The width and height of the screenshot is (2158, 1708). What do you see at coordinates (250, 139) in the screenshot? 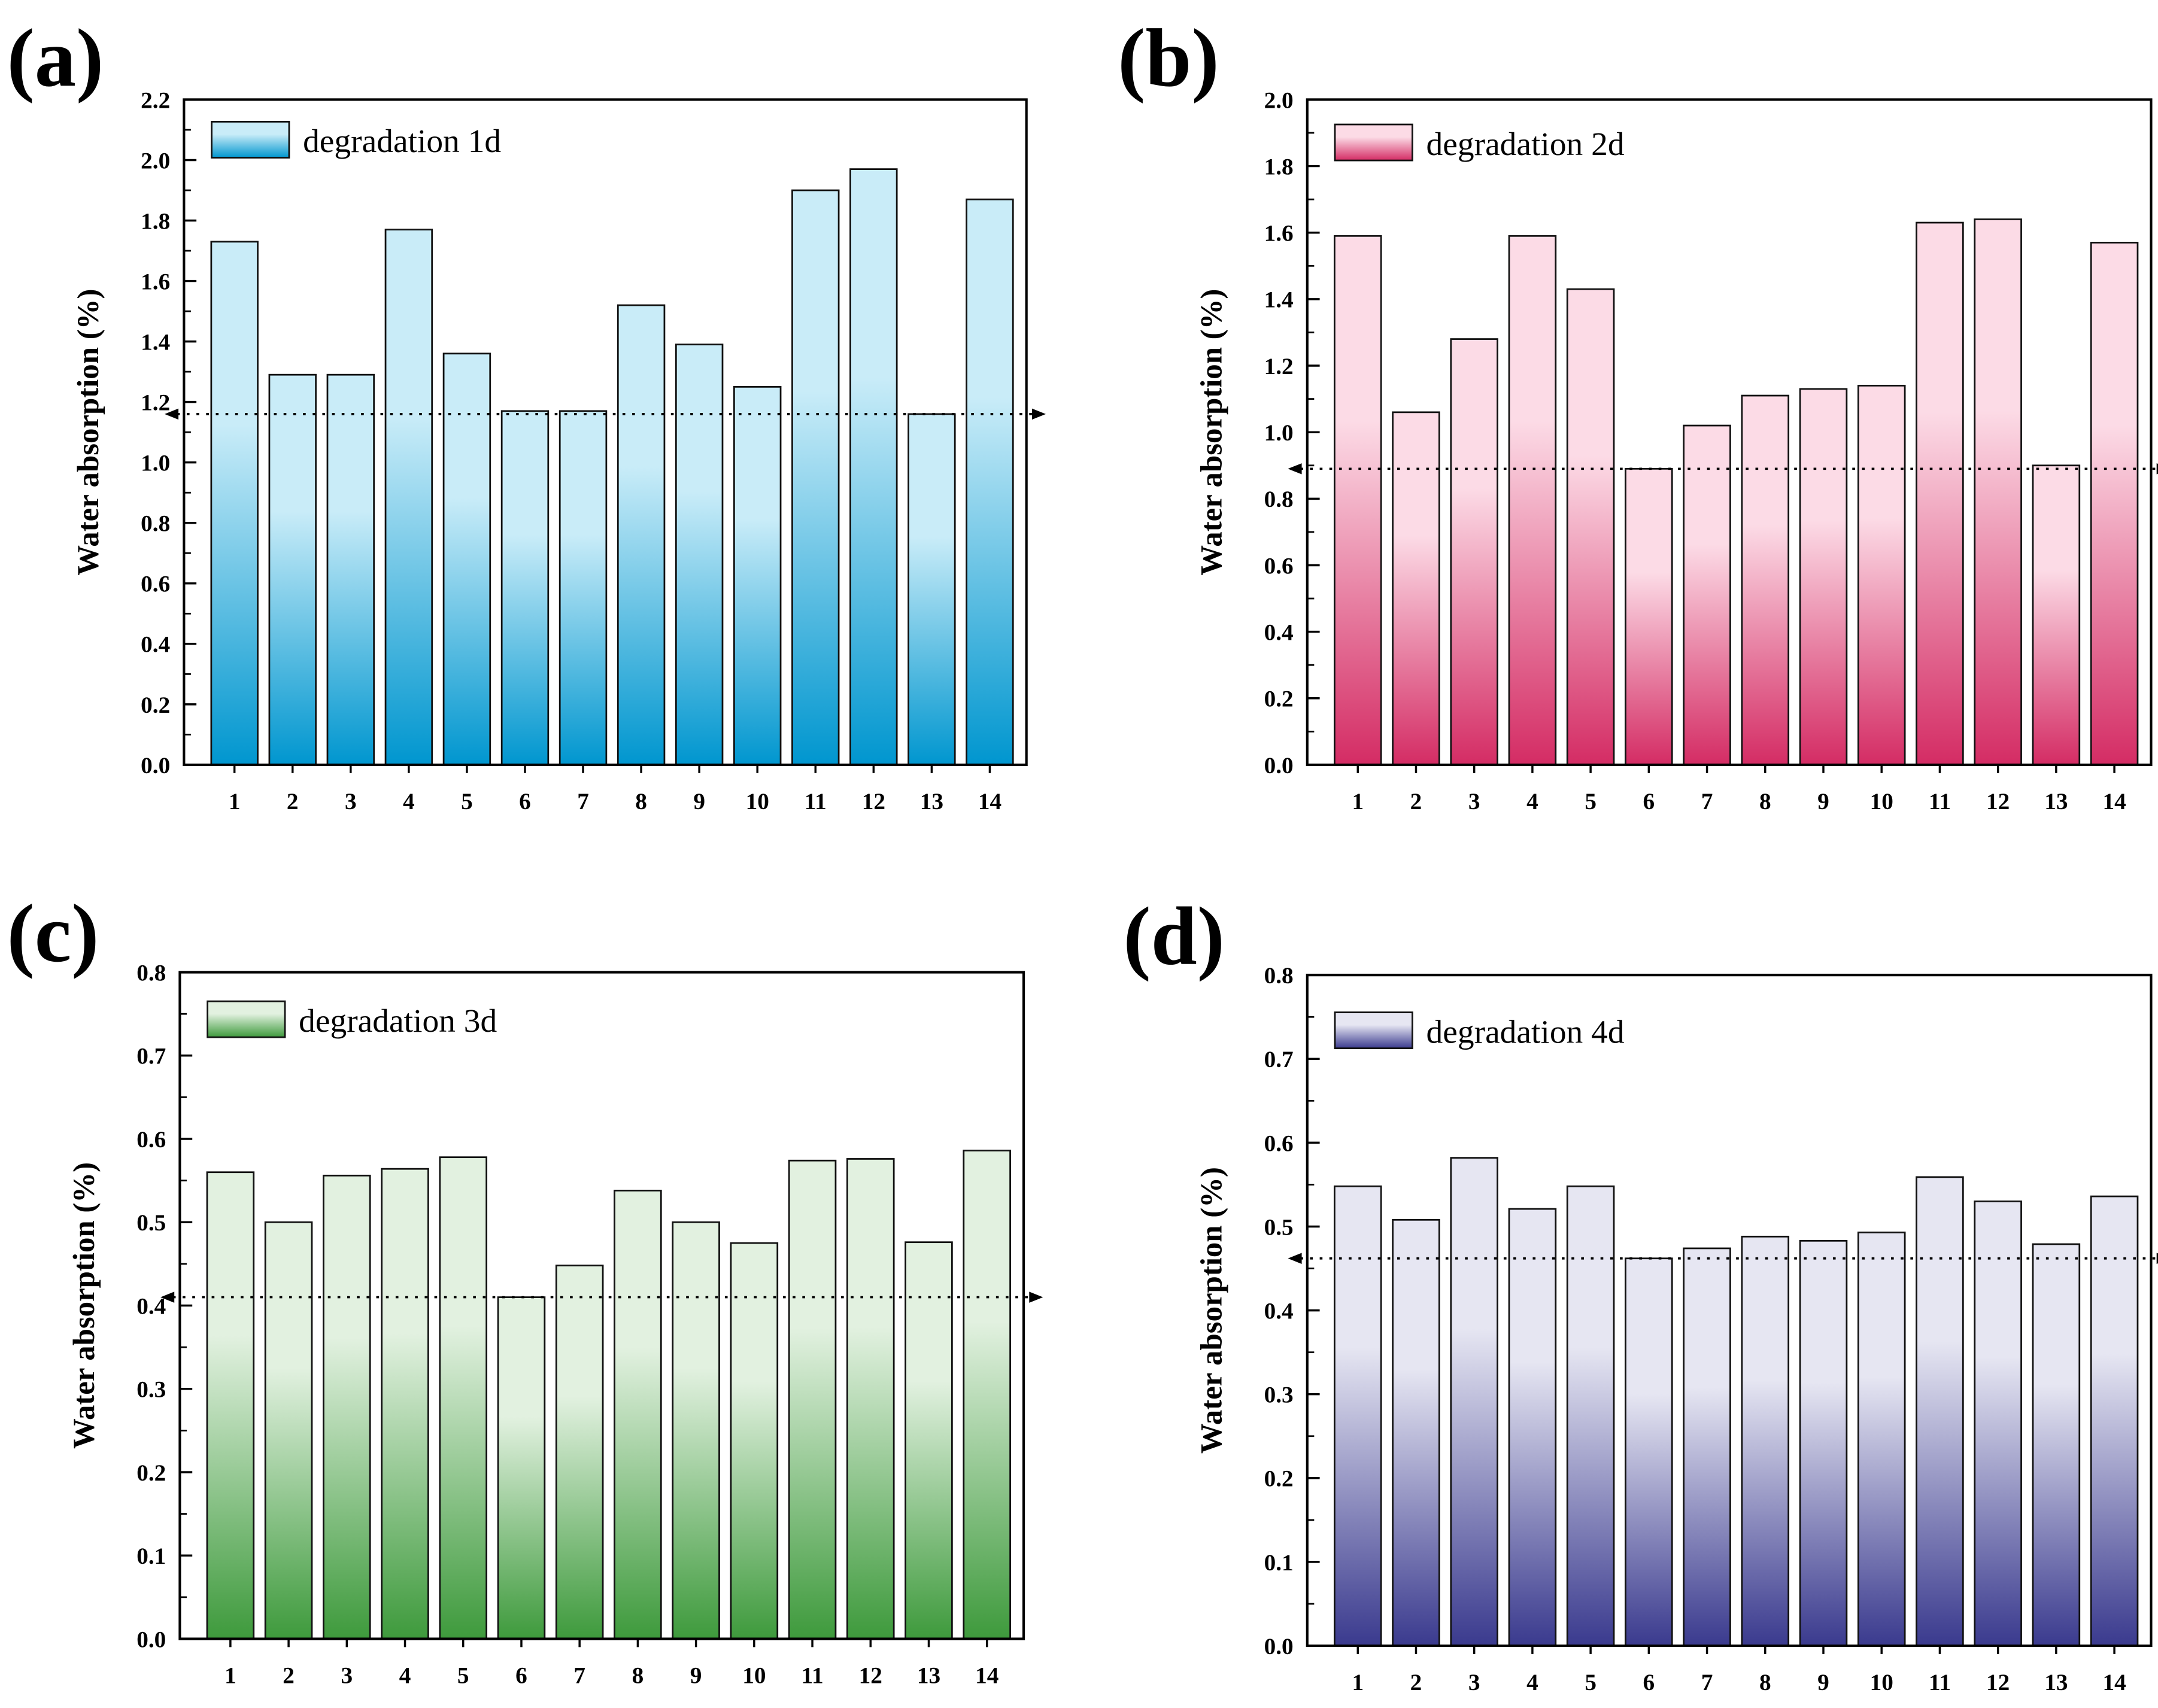
I see `legend-swatch` at bounding box center [250, 139].